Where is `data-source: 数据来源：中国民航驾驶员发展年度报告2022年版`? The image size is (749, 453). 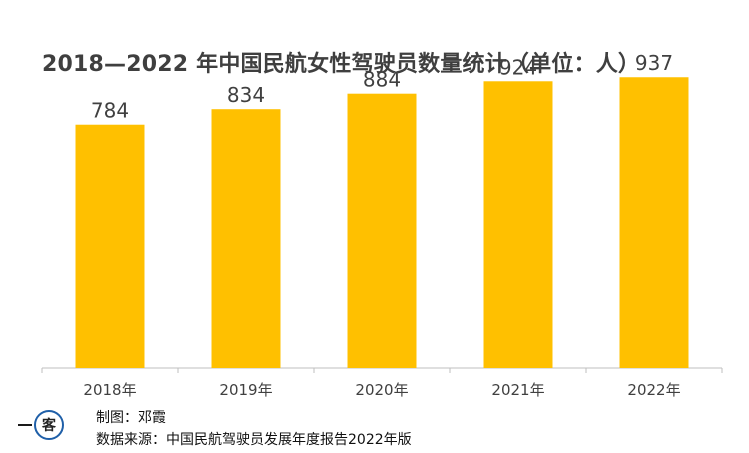 data-source: 数据来源：中国民航驾驶员发展年度报告2022年版 is located at coordinates (254, 440).